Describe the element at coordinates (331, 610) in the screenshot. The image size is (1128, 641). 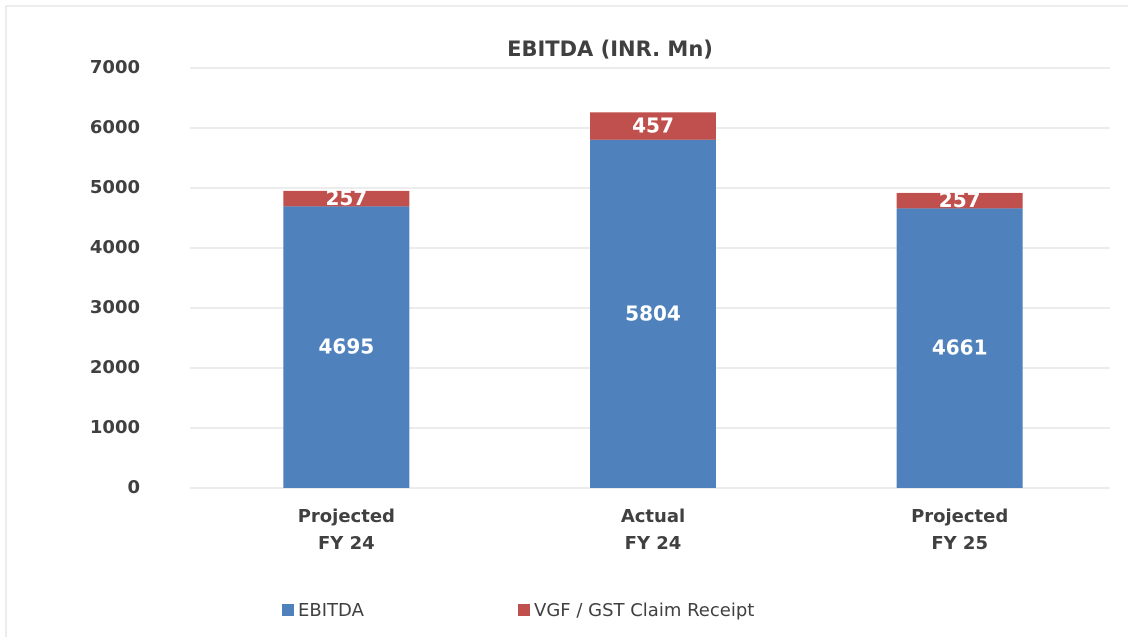
I see `legend-label: EBITDA` at that location.